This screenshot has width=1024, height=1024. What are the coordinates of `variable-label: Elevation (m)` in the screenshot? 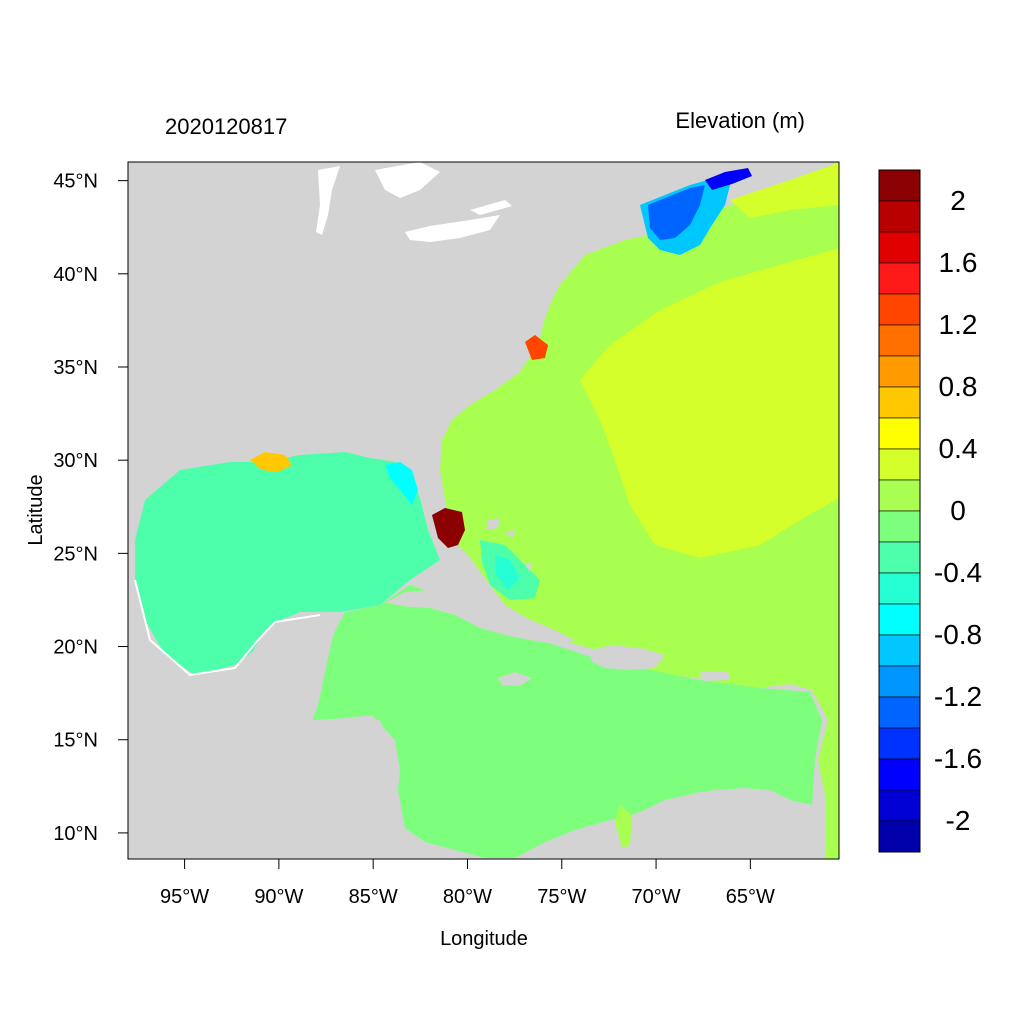 It's located at (740, 120).